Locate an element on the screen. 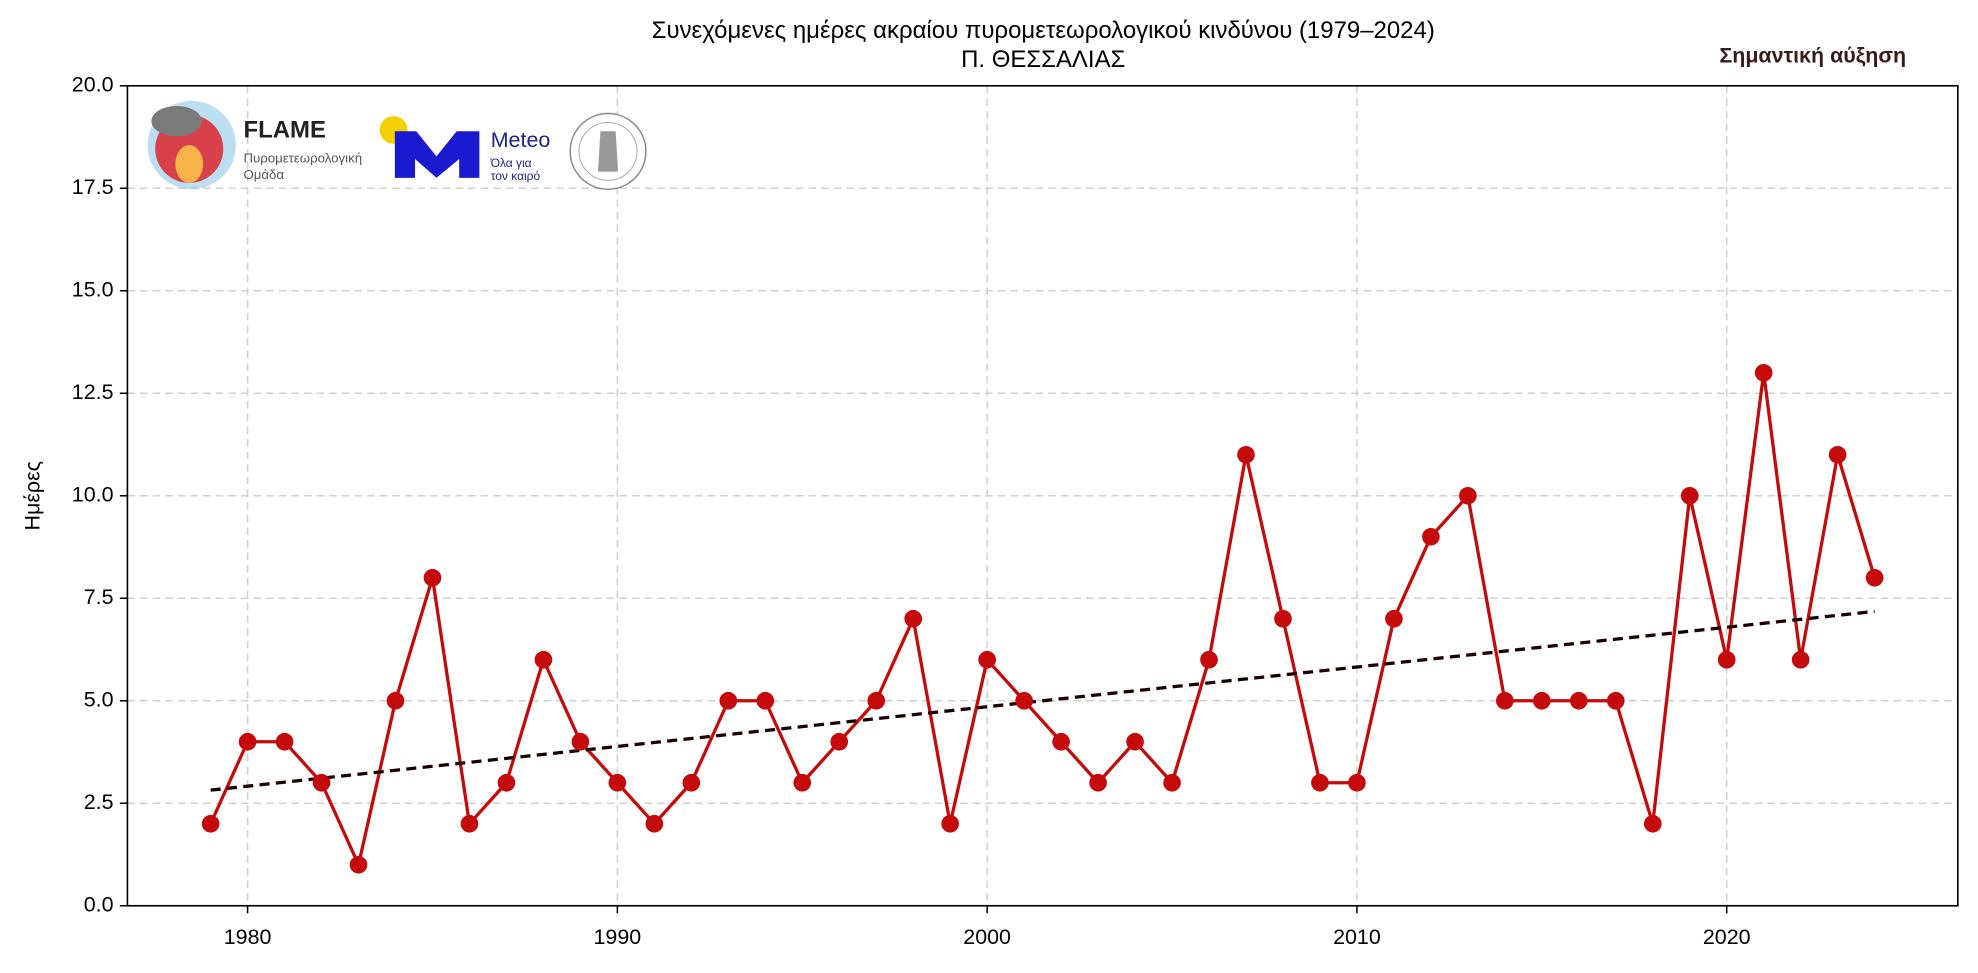 The width and height of the screenshot is (1978, 973). y-axis-label: Ημέρες is located at coordinates (33, 495).